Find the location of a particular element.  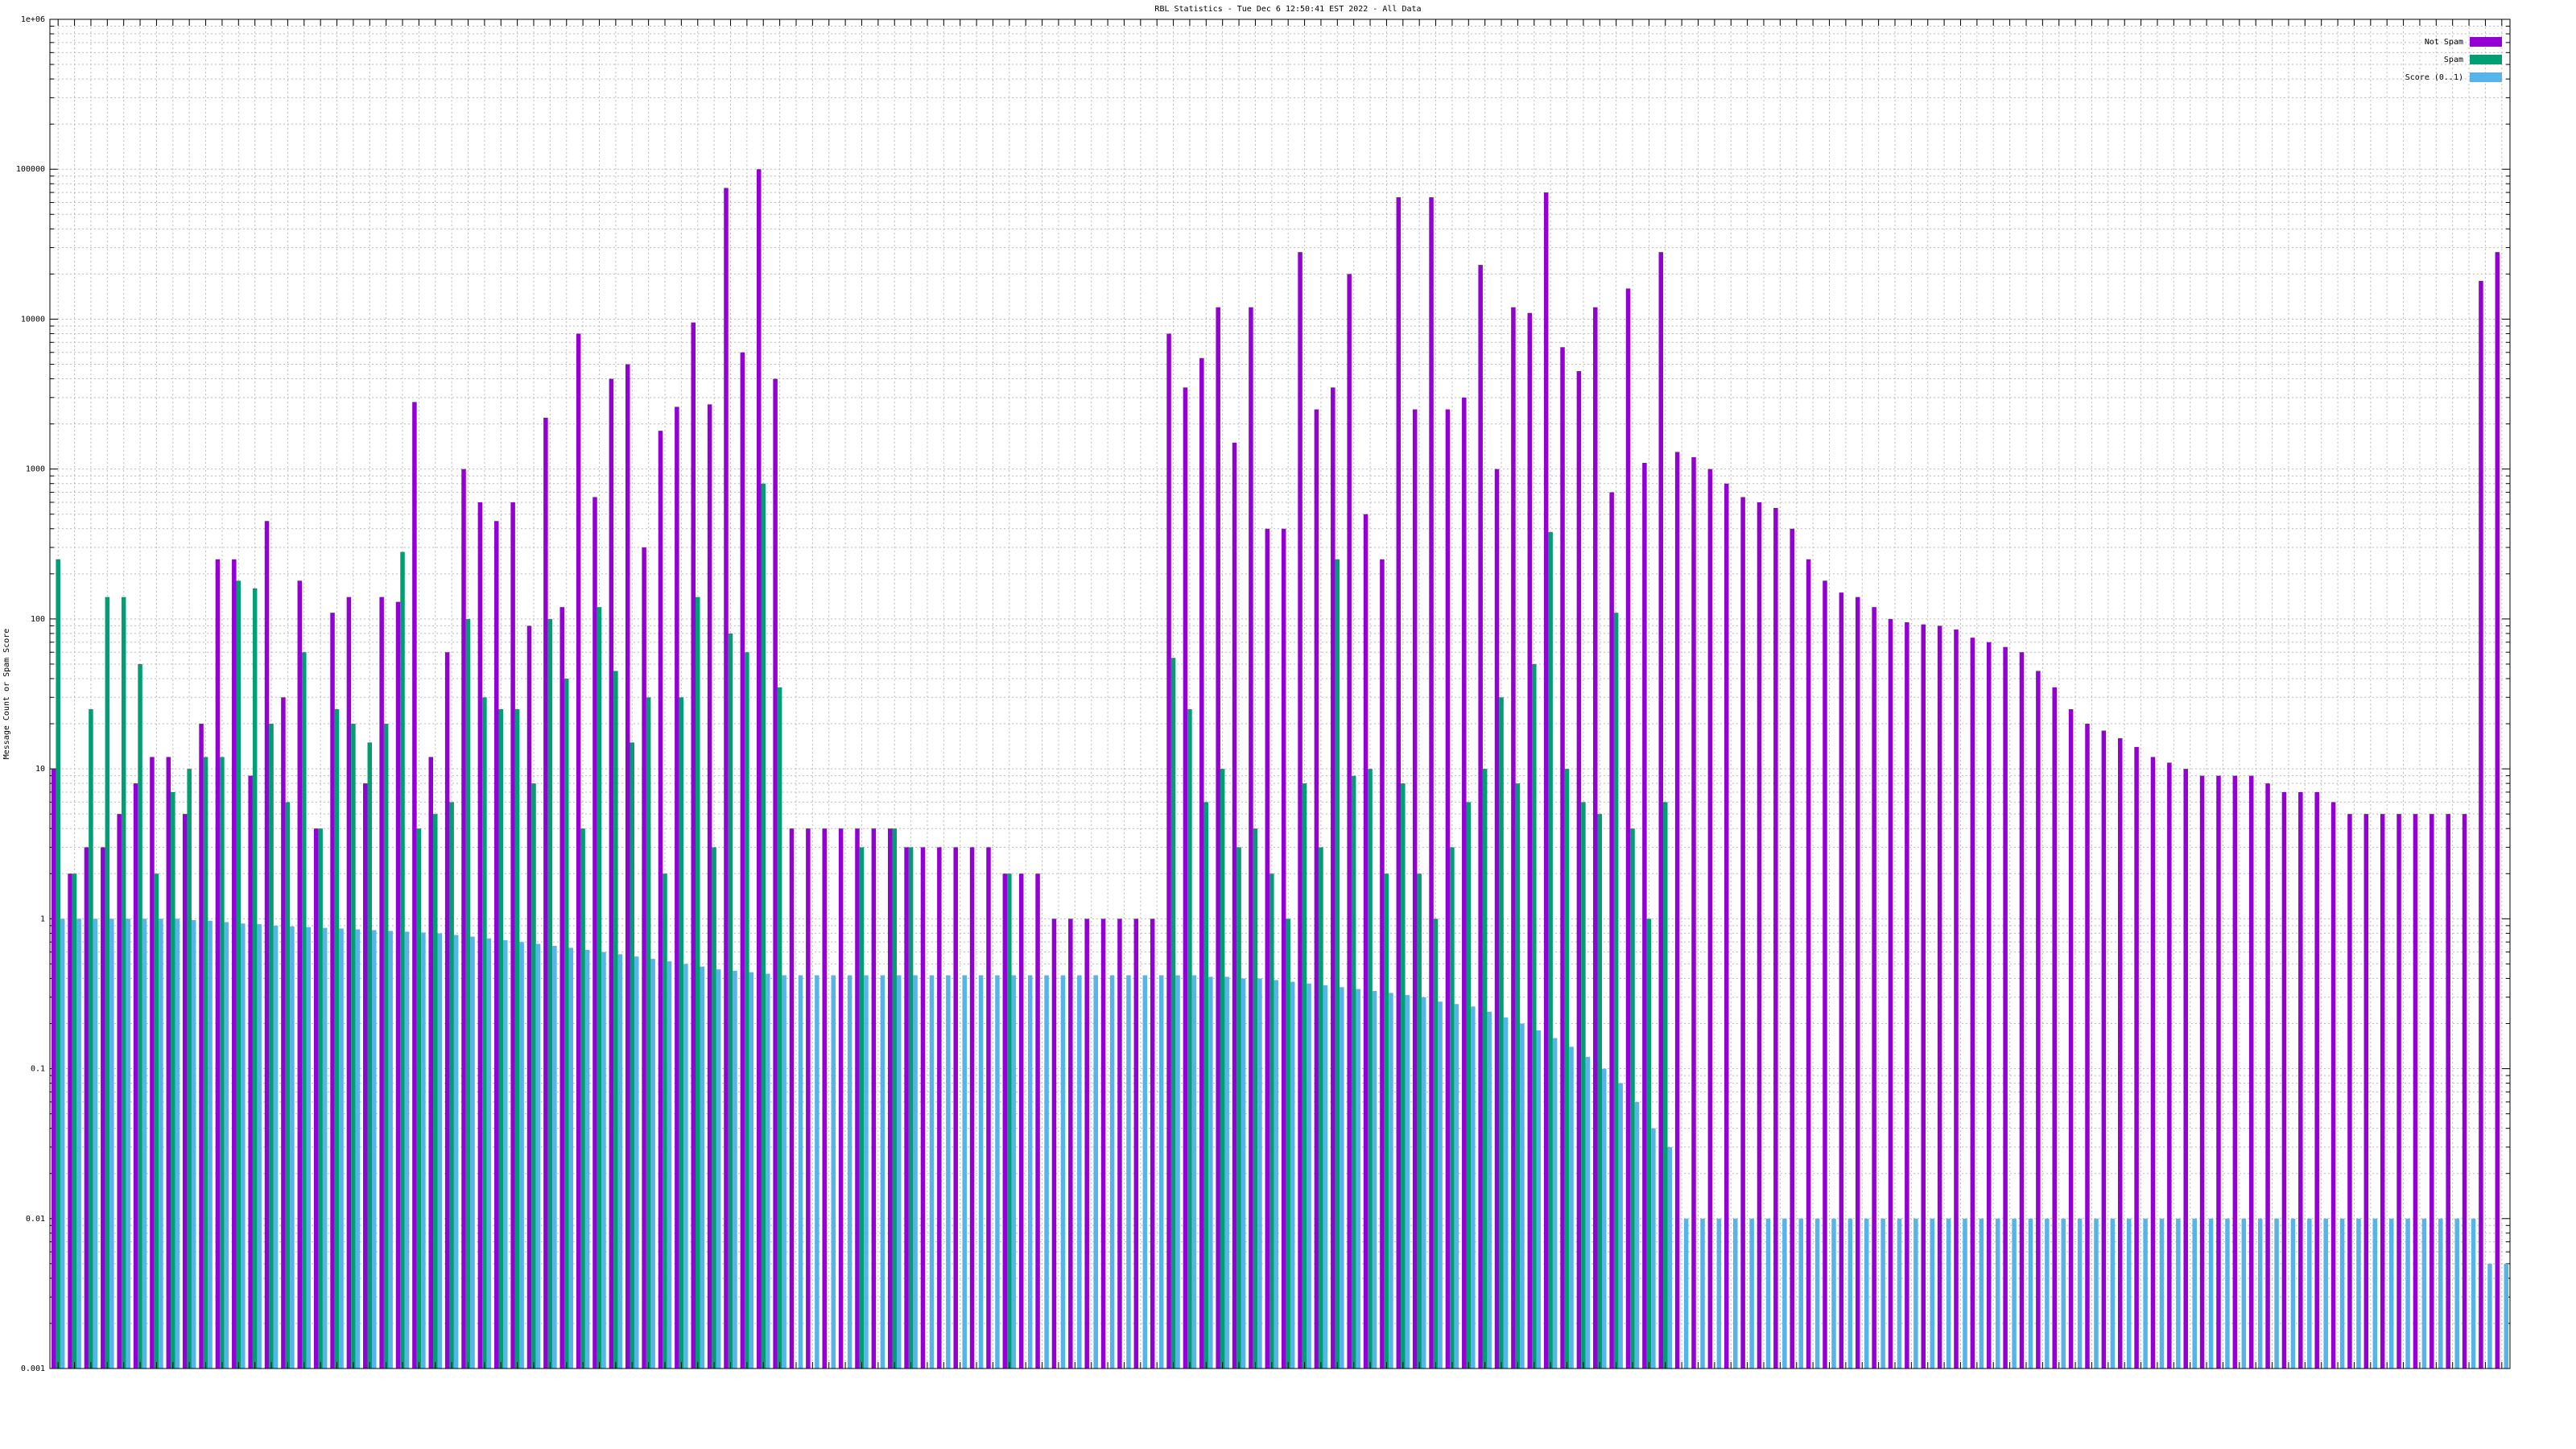

y-tick-label: 1e+06 is located at coordinates (33, 19).